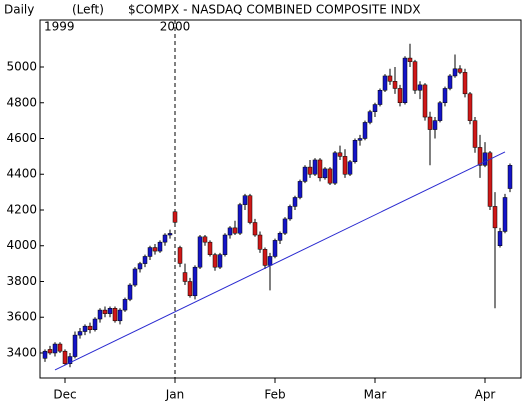 The width and height of the screenshot is (529, 407). What do you see at coordinates (19, 10) in the screenshot?
I see `period-label: Daily` at bounding box center [19, 10].